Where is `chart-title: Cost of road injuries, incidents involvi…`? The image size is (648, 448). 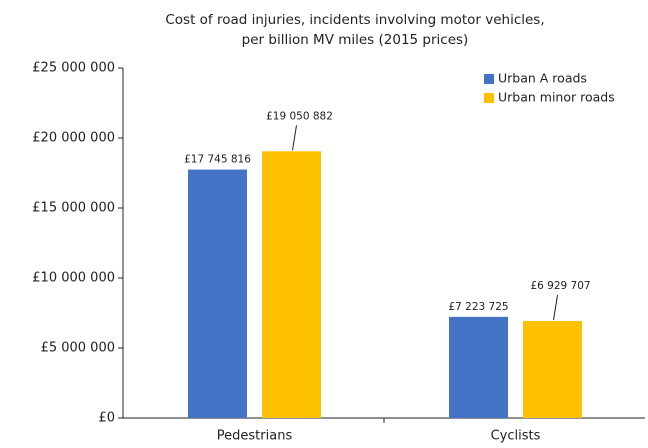 chart-title: Cost of road injuries, incidents involvi… is located at coordinates (354, 20).